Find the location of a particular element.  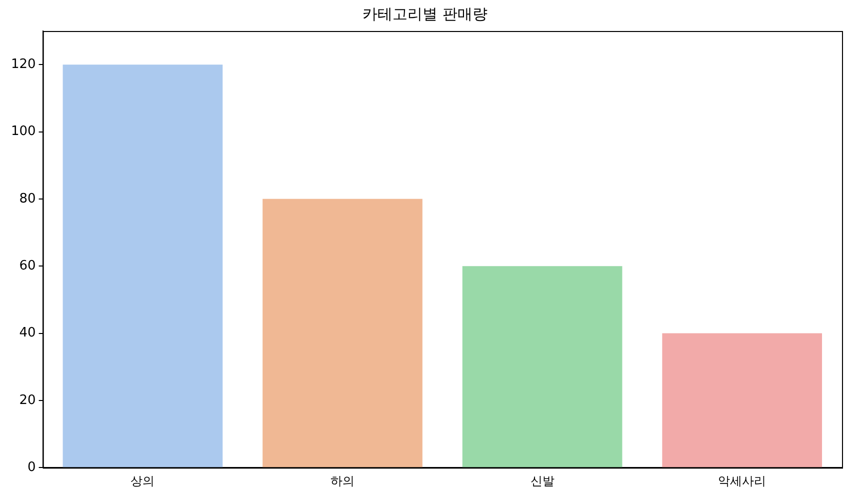

y-tick-label: 20 is located at coordinates (27, 400).